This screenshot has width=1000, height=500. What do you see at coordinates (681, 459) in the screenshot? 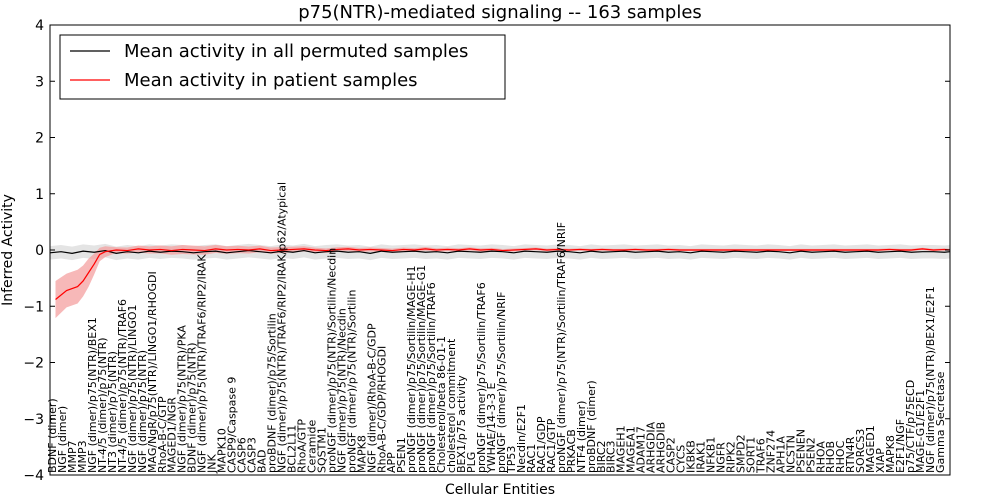
I see `x-tick-label: CYCS` at bounding box center [681, 459].